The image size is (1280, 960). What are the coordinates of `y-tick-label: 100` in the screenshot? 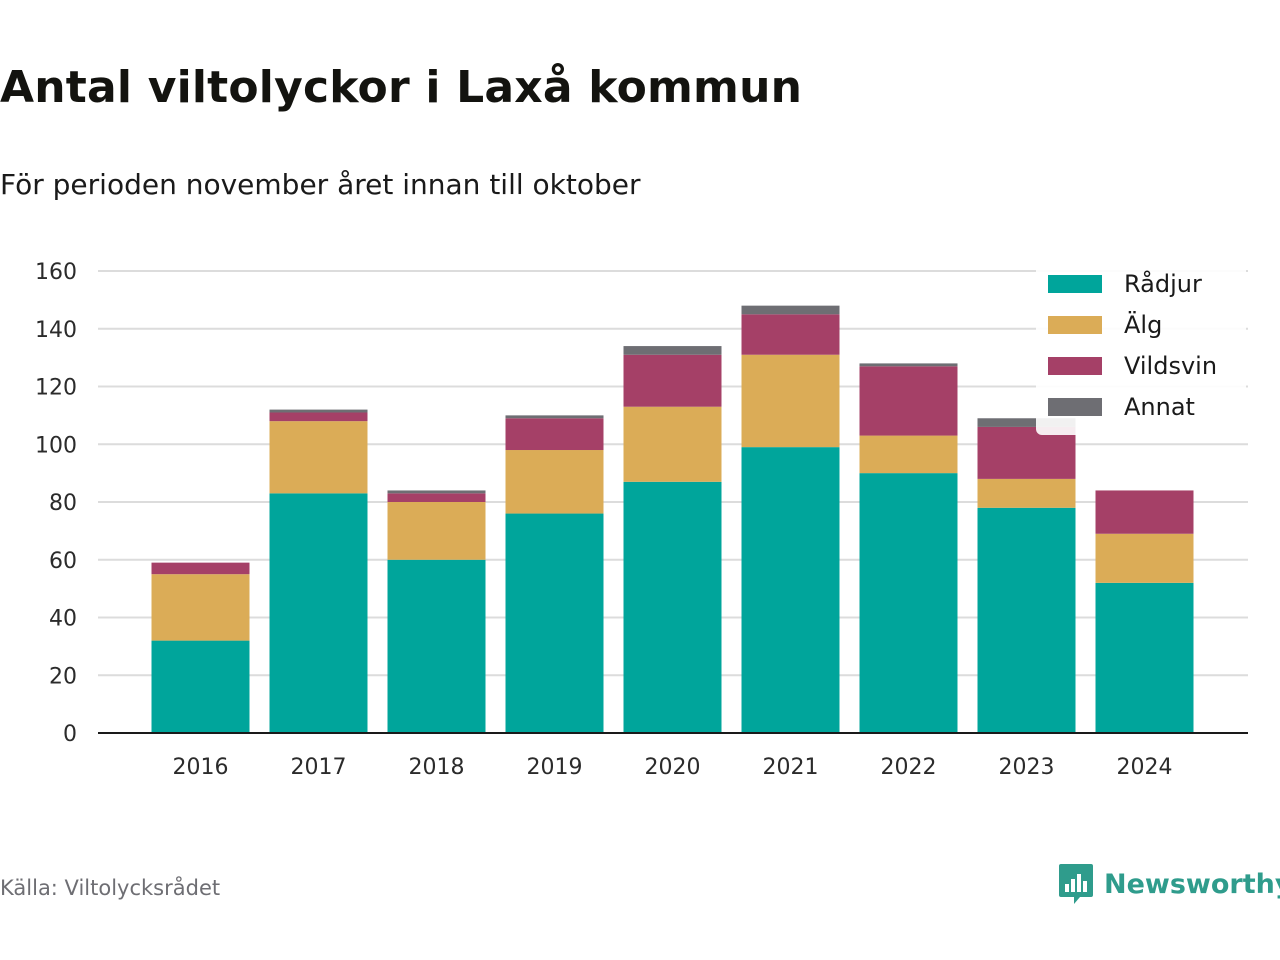 It's located at (56, 445).